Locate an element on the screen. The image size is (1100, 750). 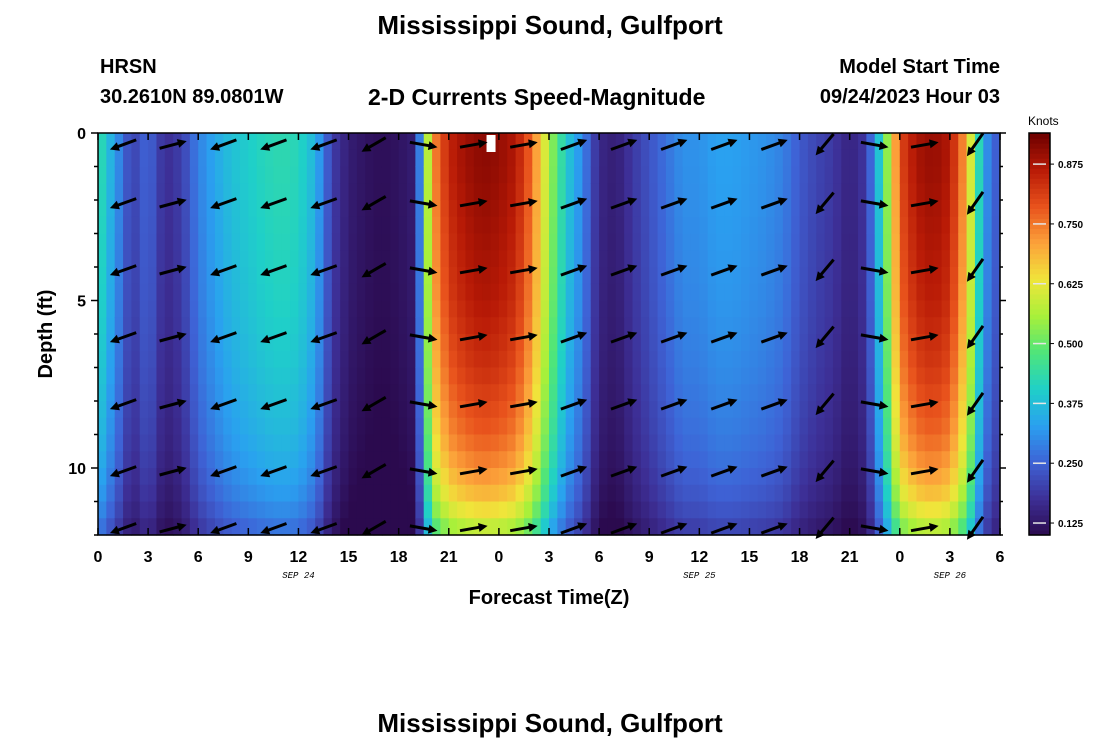
missing-data-cell is located at coordinates (491, 143).